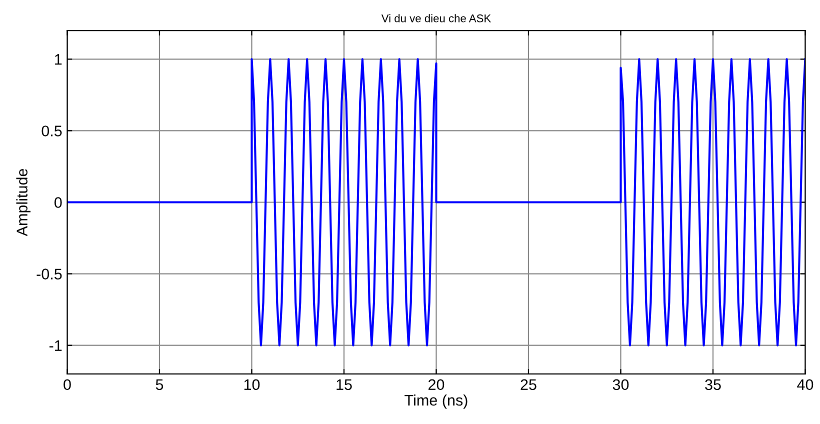  Describe the element at coordinates (805, 384) in the screenshot. I see `x-tick-label: 40` at that location.